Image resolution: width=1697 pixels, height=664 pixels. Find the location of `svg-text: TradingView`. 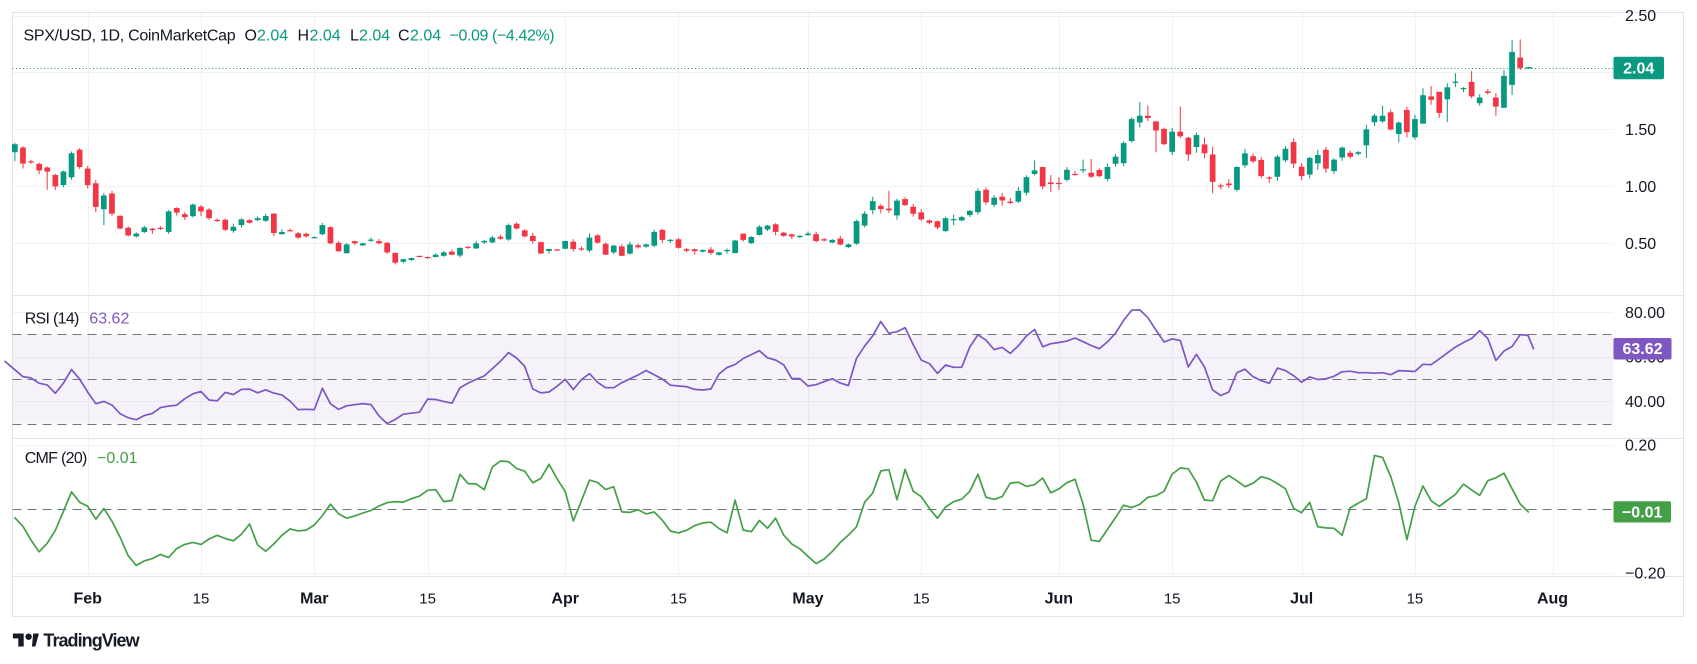

svg-text: TradingView is located at coordinates (91, 641).